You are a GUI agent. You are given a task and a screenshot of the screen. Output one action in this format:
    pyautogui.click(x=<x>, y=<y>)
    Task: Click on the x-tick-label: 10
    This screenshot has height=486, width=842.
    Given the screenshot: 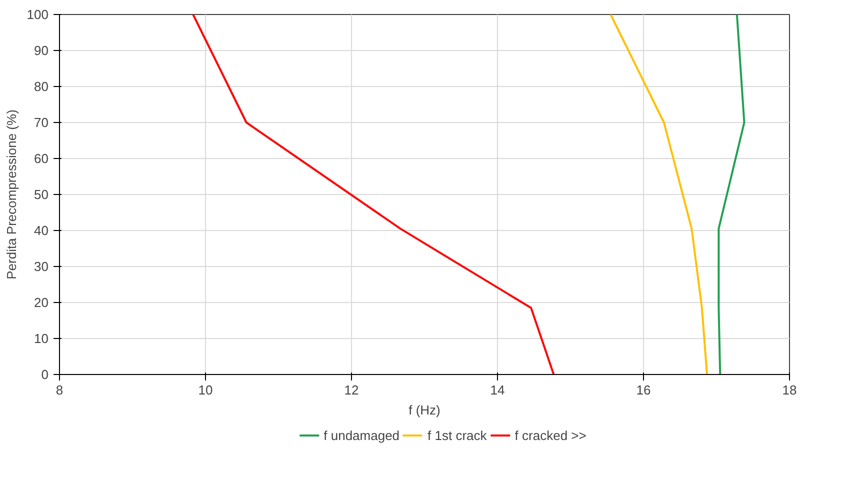 What is the action you would take?
    pyautogui.click(x=205, y=390)
    